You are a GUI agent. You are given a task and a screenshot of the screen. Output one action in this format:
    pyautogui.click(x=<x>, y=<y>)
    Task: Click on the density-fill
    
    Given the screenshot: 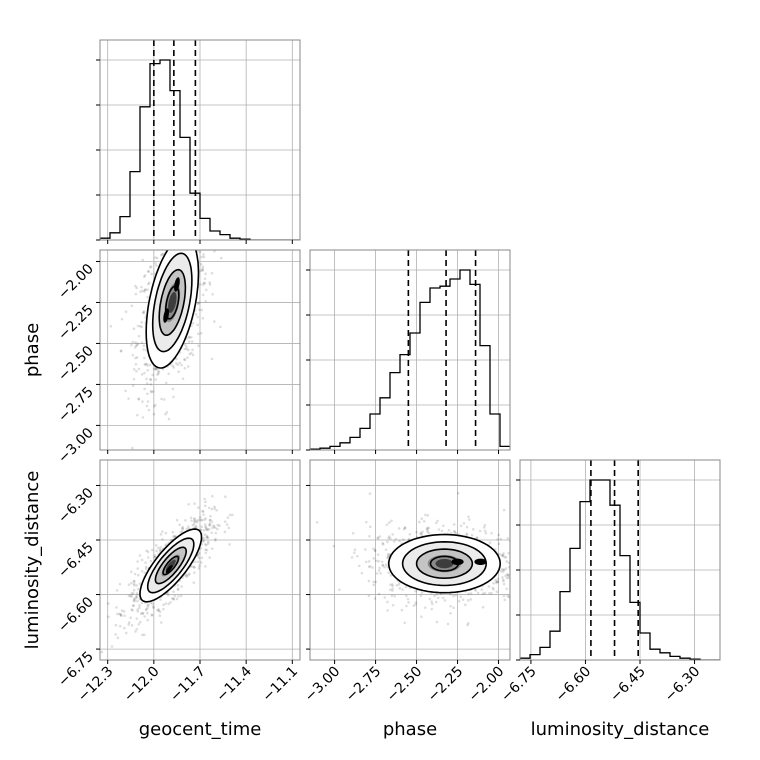 What is the action you would take?
    pyautogui.click(x=172, y=302)
    